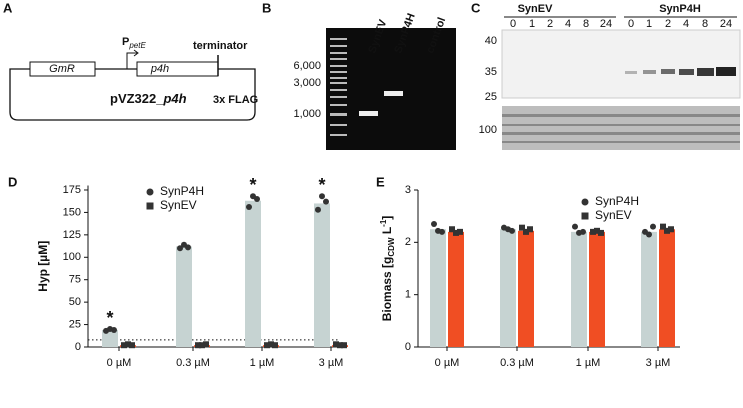 This screenshot has width=743, height=408. I want to click on loading-control, so click(621, 128).